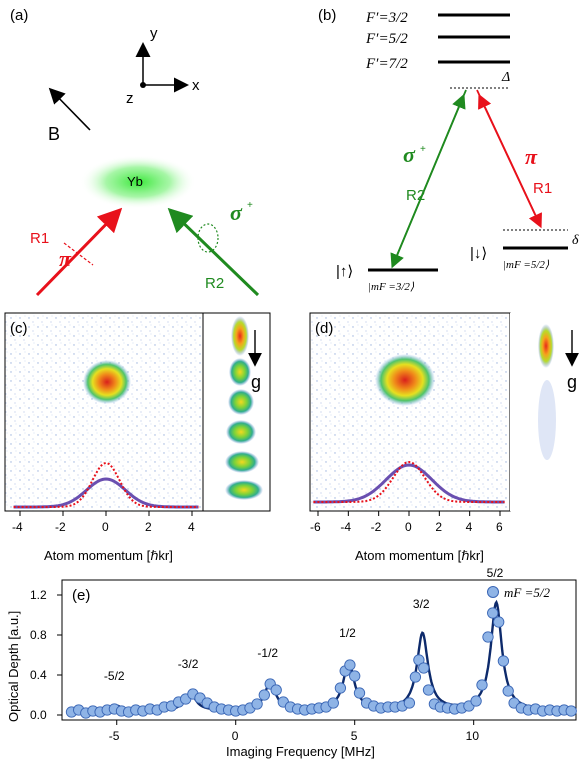 This screenshot has height=764, width=586. What do you see at coordinates (344, 271) in the screenshot?
I see `state-up-label: |↑⟩` at bounding box center [344, 271].